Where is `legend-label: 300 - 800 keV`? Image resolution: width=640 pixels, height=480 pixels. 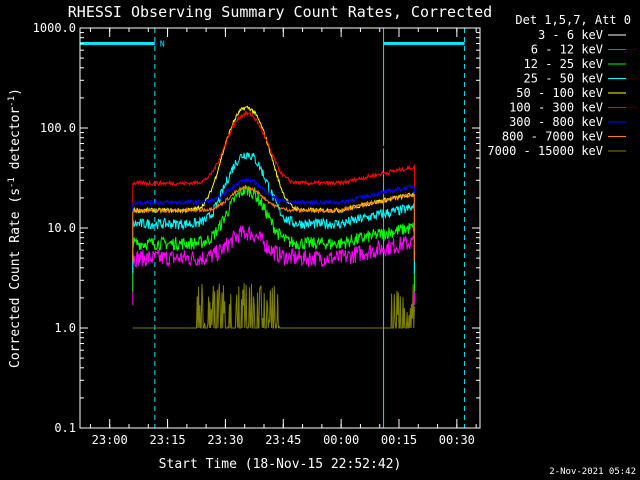 legend-label: 300 - 800 keV is located at coordinates (556, 122).